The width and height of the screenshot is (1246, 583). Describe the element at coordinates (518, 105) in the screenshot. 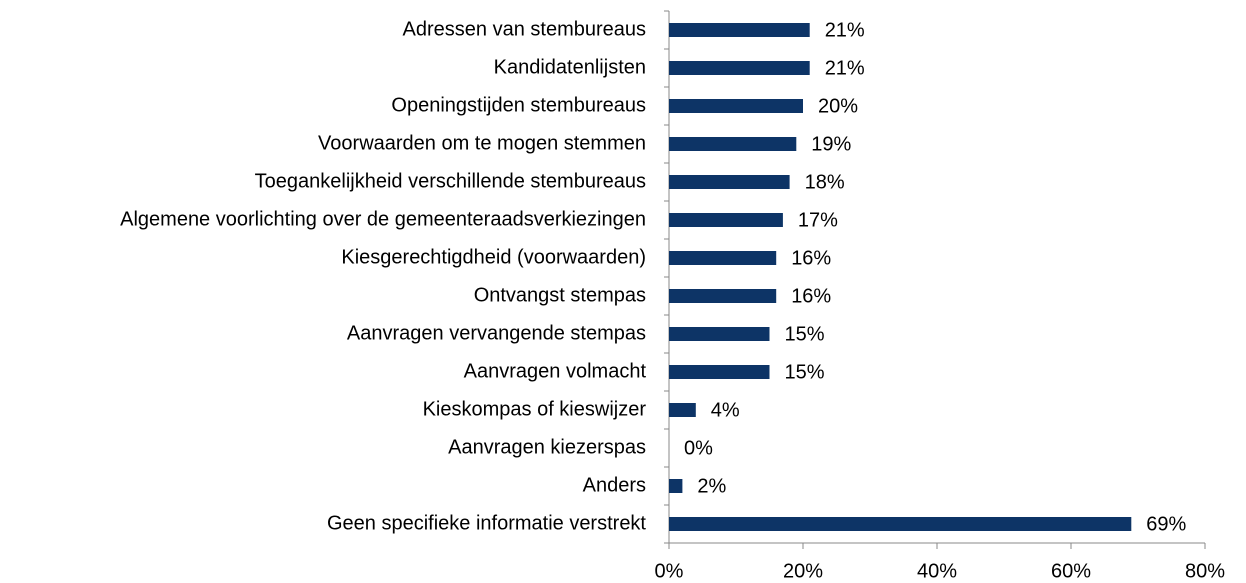

I see `y-tick-label: Openingstijden stembureaus` at that location.